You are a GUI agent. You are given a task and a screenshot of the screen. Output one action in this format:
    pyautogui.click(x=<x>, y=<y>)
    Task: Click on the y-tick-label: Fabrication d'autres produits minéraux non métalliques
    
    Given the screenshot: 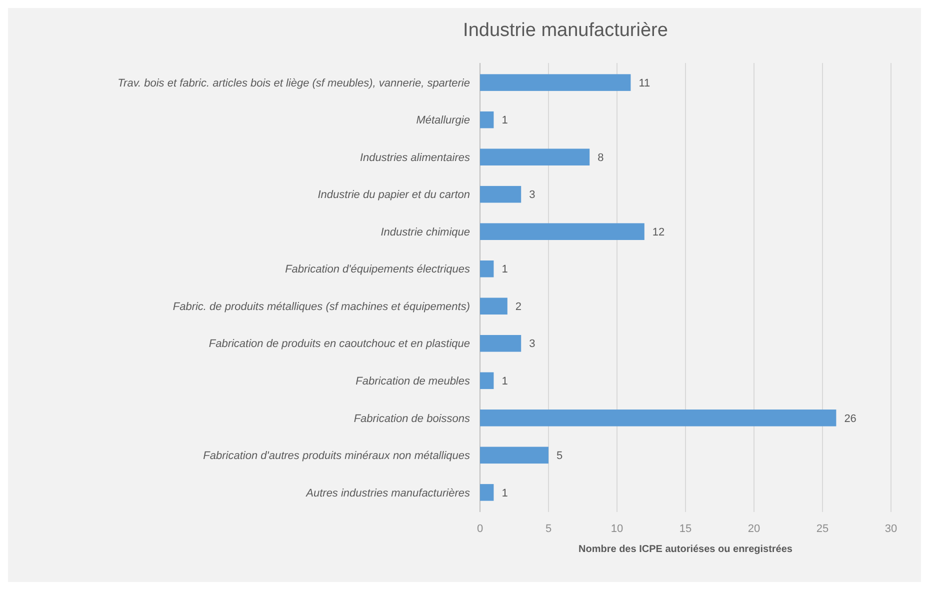 What is the action you would take?
    pyautogui.click(x=336, y=456)
    